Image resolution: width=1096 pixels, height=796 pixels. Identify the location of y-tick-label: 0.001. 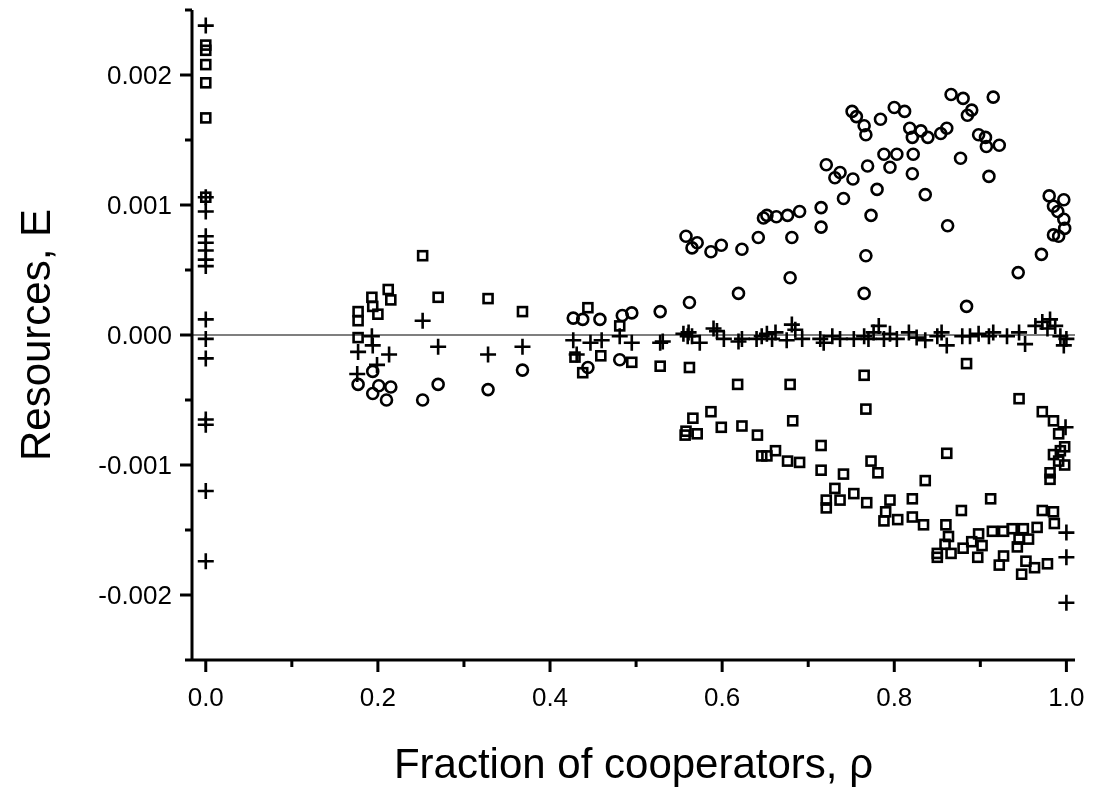
(139, 205).